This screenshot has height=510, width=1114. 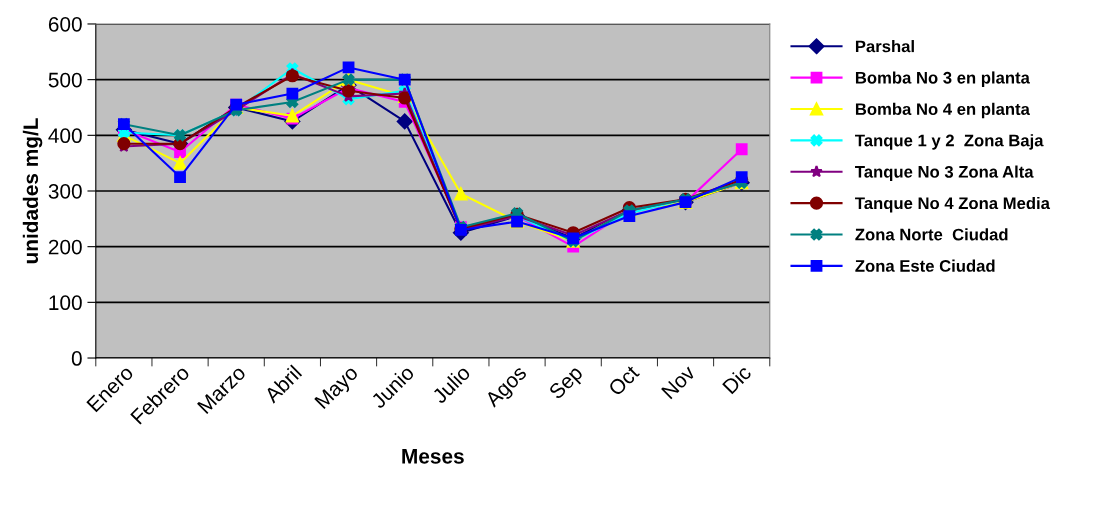 I want to click on y-tick-label: 200, so click(x=65, y=247).